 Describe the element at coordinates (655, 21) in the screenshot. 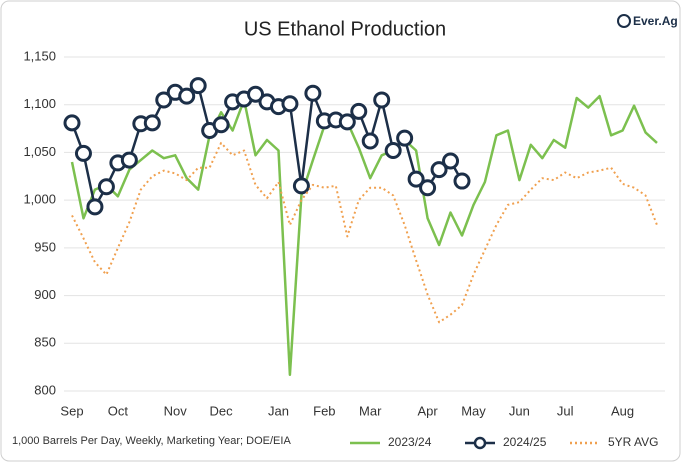

I see `logo: Ever.Ag` at that location.